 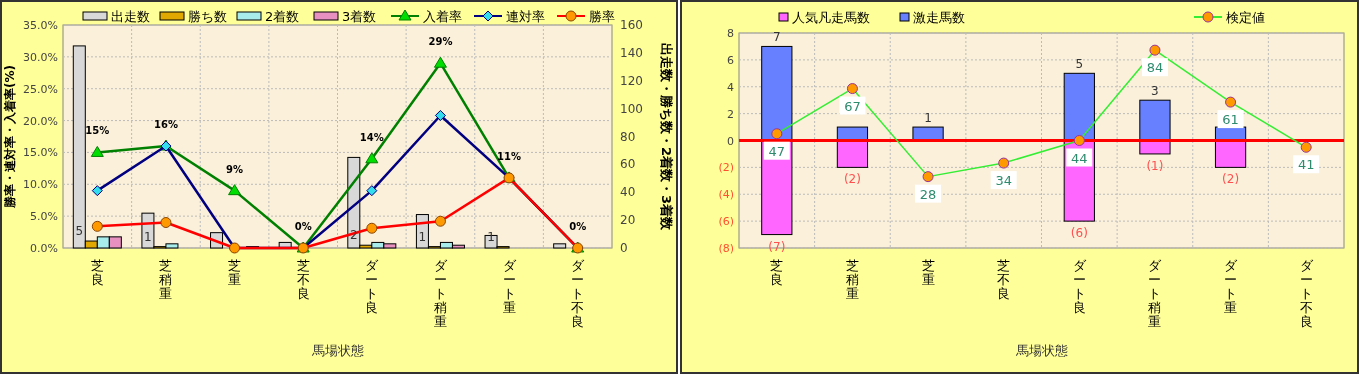 I want to click on data-label: 15%, so click(x=97, y=131).